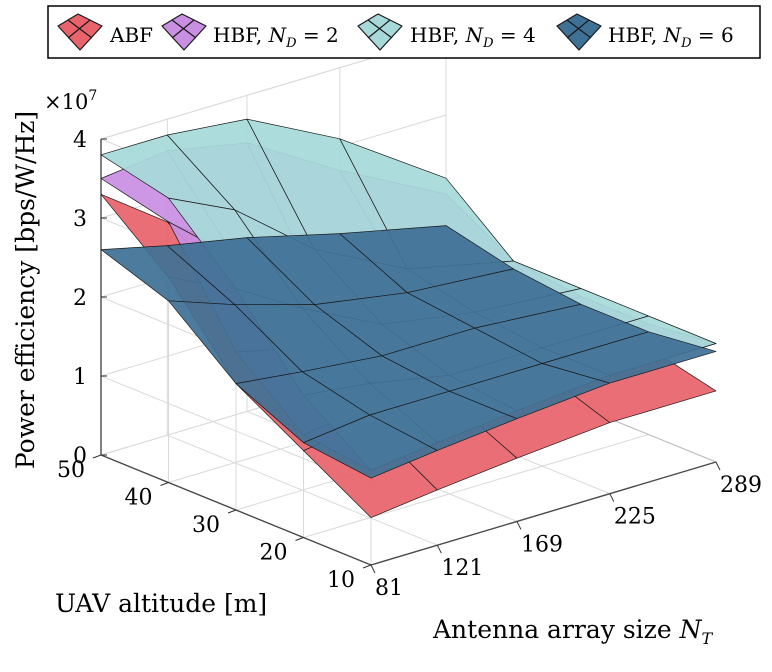 The image size is (772, 672). Describe the element at coordinates (274, 553) in the screenshot. I see `y-tick-label: 20` at that location.